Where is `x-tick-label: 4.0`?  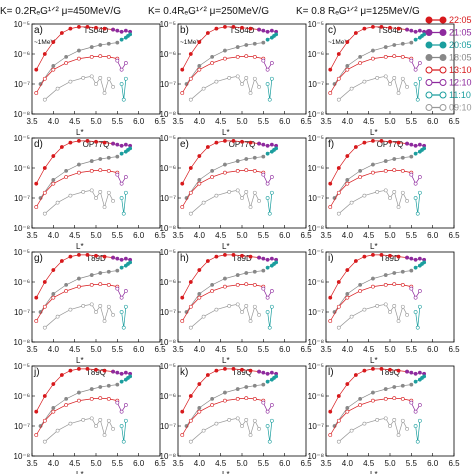
x-tick-label: 4.0 is located at coordinates (54, 463).